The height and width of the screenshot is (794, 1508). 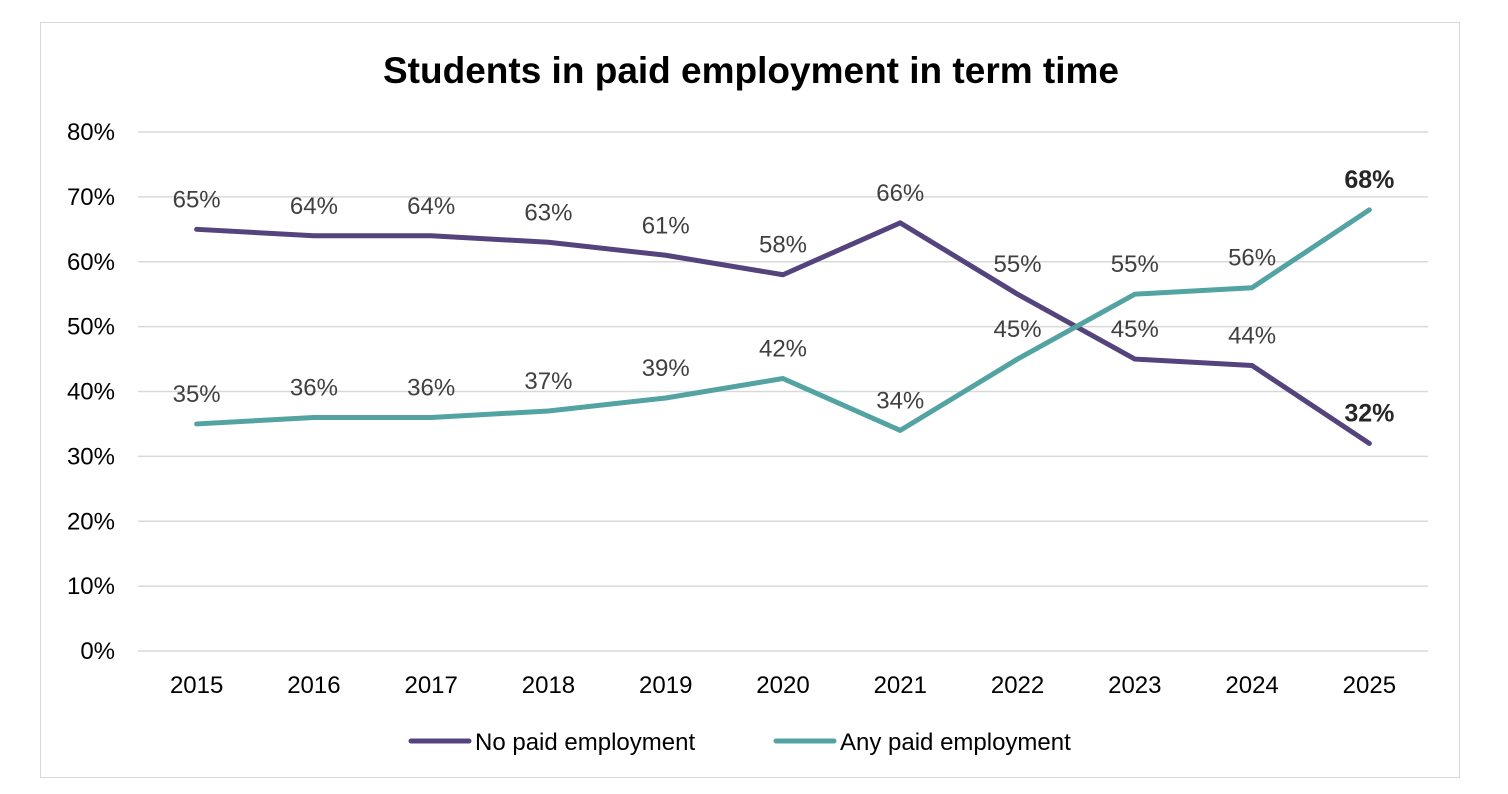 I want to click on data-label-no-paid-employment: 66%, so click(x=900, y=193).